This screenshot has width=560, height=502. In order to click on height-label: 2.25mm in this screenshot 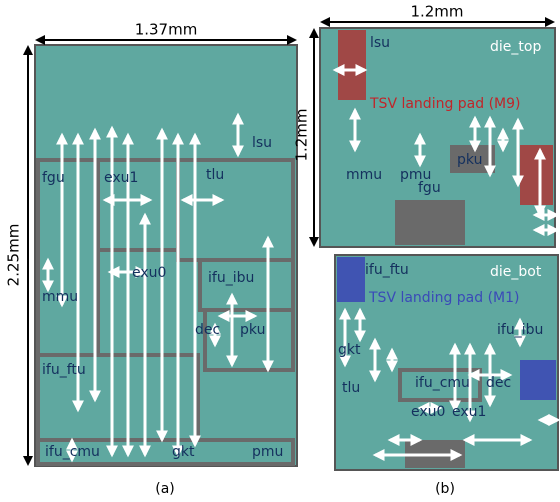, I will do `click(14, 255)`.